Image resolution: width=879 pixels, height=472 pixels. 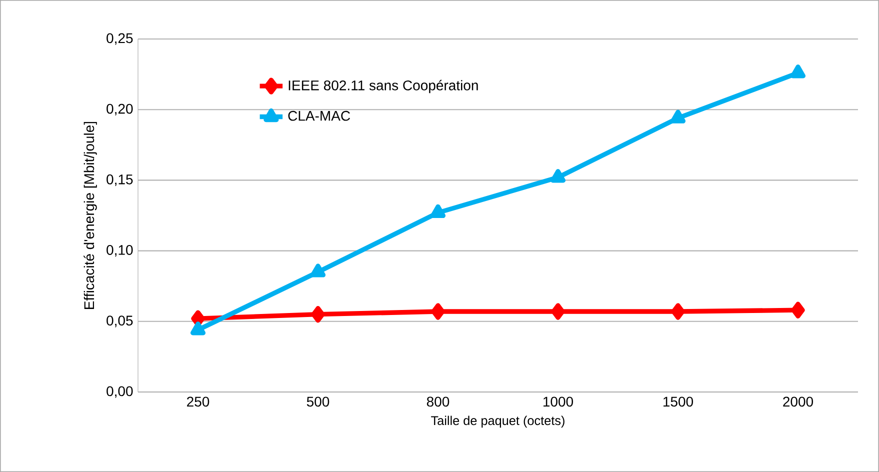 I want to click on y-tick-label: 0,10, so click(x=119, y=251).